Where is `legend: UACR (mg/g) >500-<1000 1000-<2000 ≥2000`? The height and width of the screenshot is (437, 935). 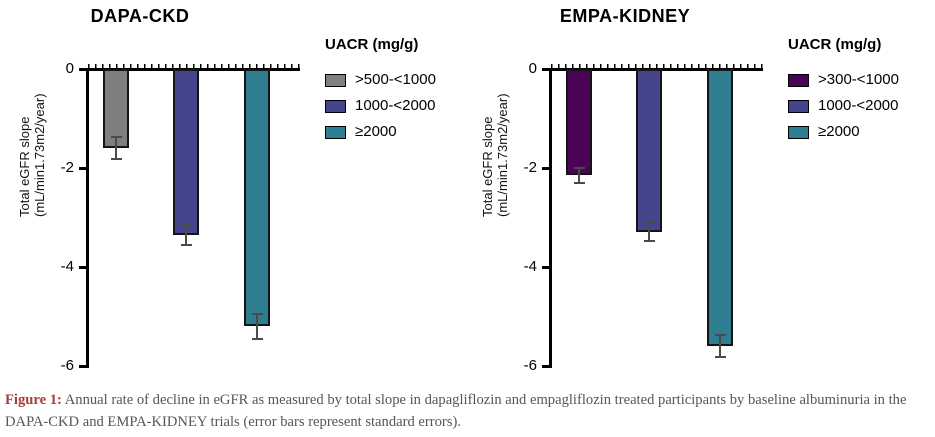
legend: UACR (mg/g) >500-<1000 1000-<2000 ≥2000 is located at coordinates (380, 93).